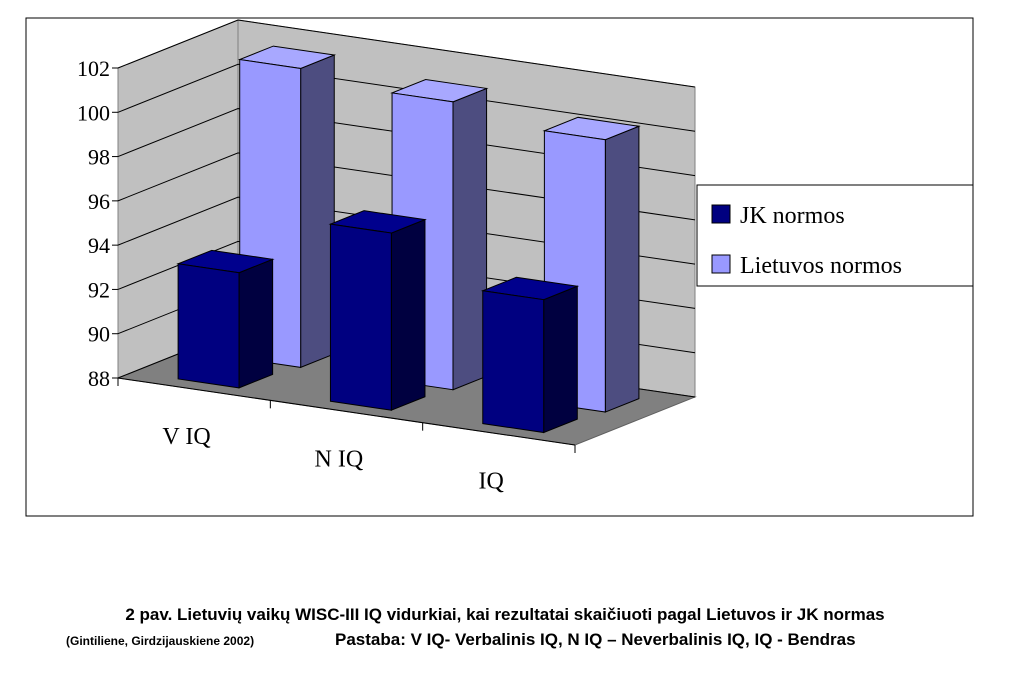  Describe the element at coordinates (186, 437) in the screenshot. I see `x-tick-label: V IQ` at that location.